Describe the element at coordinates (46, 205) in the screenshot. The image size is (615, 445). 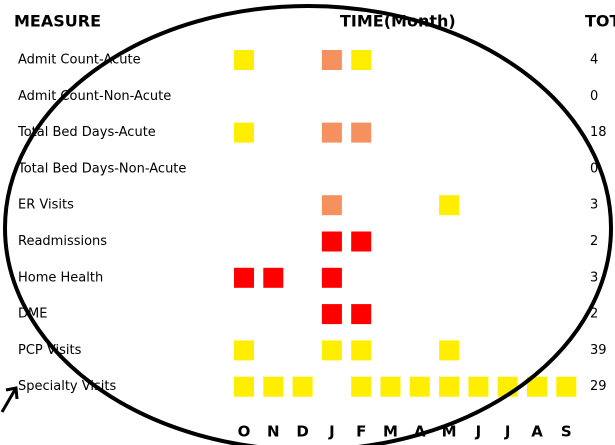
I see `row-label: ER Visits` at that location.